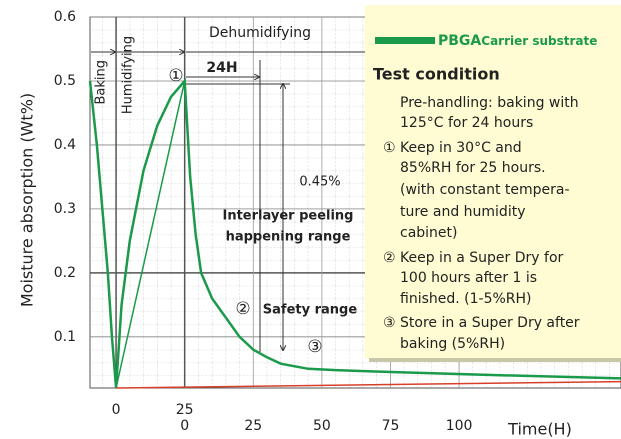 This screenshot has height=439, width=621. Describe the element at coordinates (452, 344) in the screenshot. I see `legend-line: baking (5%RH)` at that location.